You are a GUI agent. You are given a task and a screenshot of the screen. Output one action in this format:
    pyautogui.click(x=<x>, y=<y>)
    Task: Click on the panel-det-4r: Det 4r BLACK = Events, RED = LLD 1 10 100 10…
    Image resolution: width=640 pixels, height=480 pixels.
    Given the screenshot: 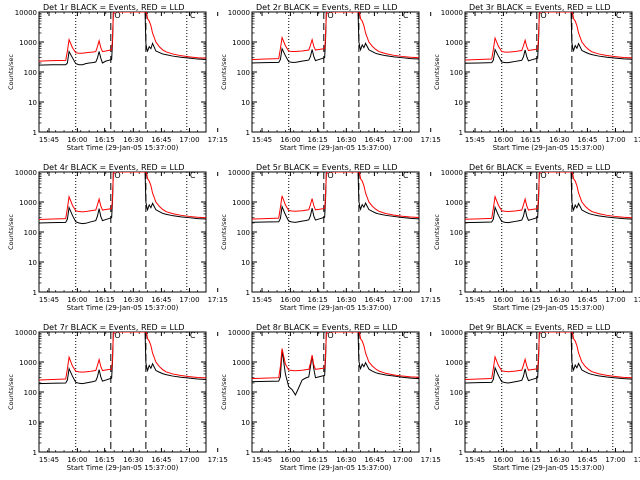 What is the action you would take?
    pyautogui.click(x=117, y=237)
    